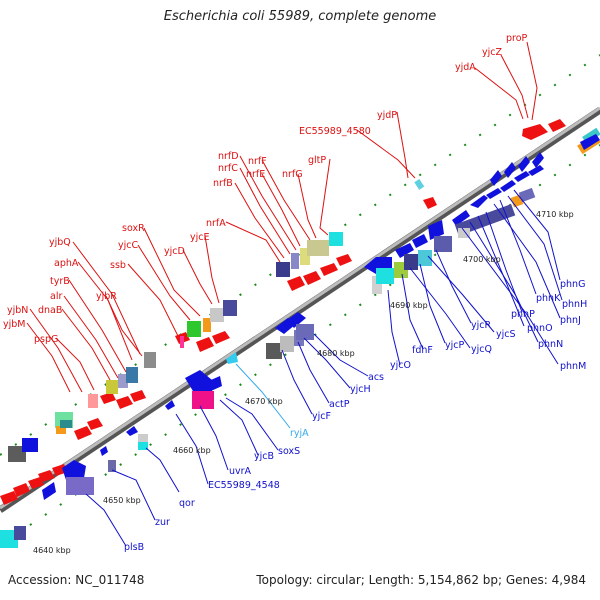 The image size is (600, 600). What do you see at coordinates (574, 304) in the screenshot?
I see `gene-label-phnh: phnH` at bounding box center [574, 304].